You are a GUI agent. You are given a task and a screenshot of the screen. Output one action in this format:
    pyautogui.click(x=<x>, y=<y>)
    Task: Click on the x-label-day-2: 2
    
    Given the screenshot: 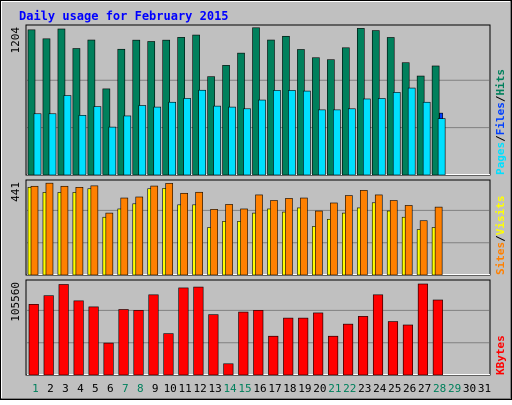 What is the action you would take?
    pyautogui.click(x=50, y=388)
    